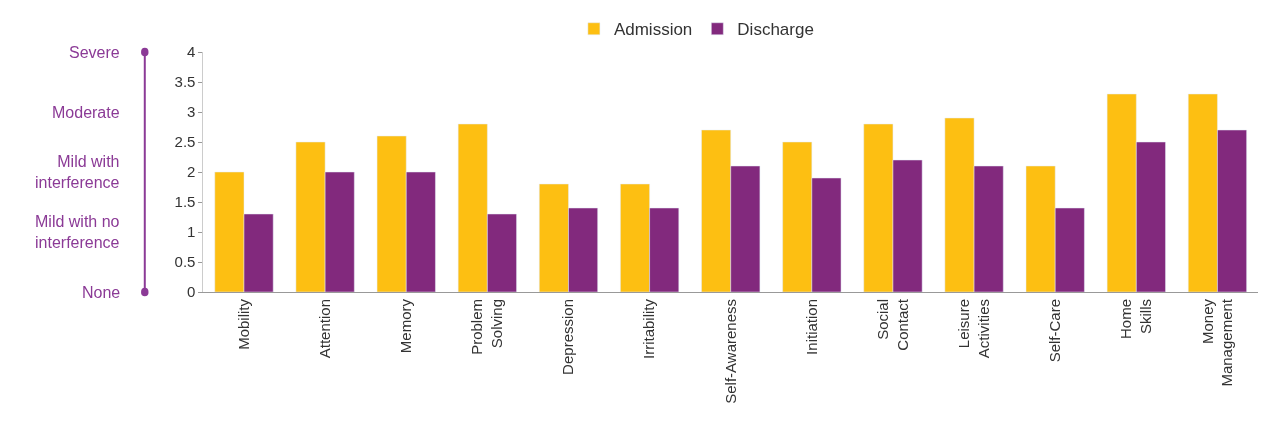  I want to click on legend-label: Admission, so click(653, 30).